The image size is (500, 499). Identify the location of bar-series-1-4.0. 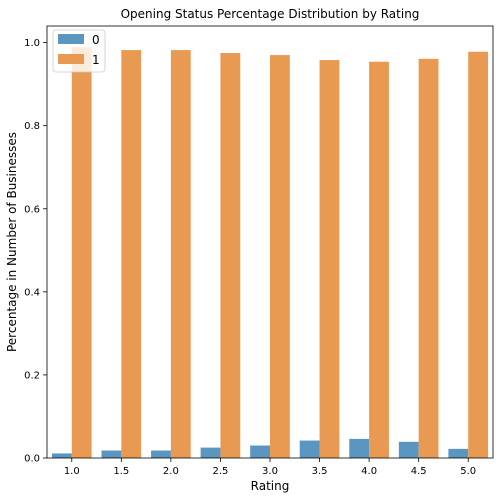
(379, 259).